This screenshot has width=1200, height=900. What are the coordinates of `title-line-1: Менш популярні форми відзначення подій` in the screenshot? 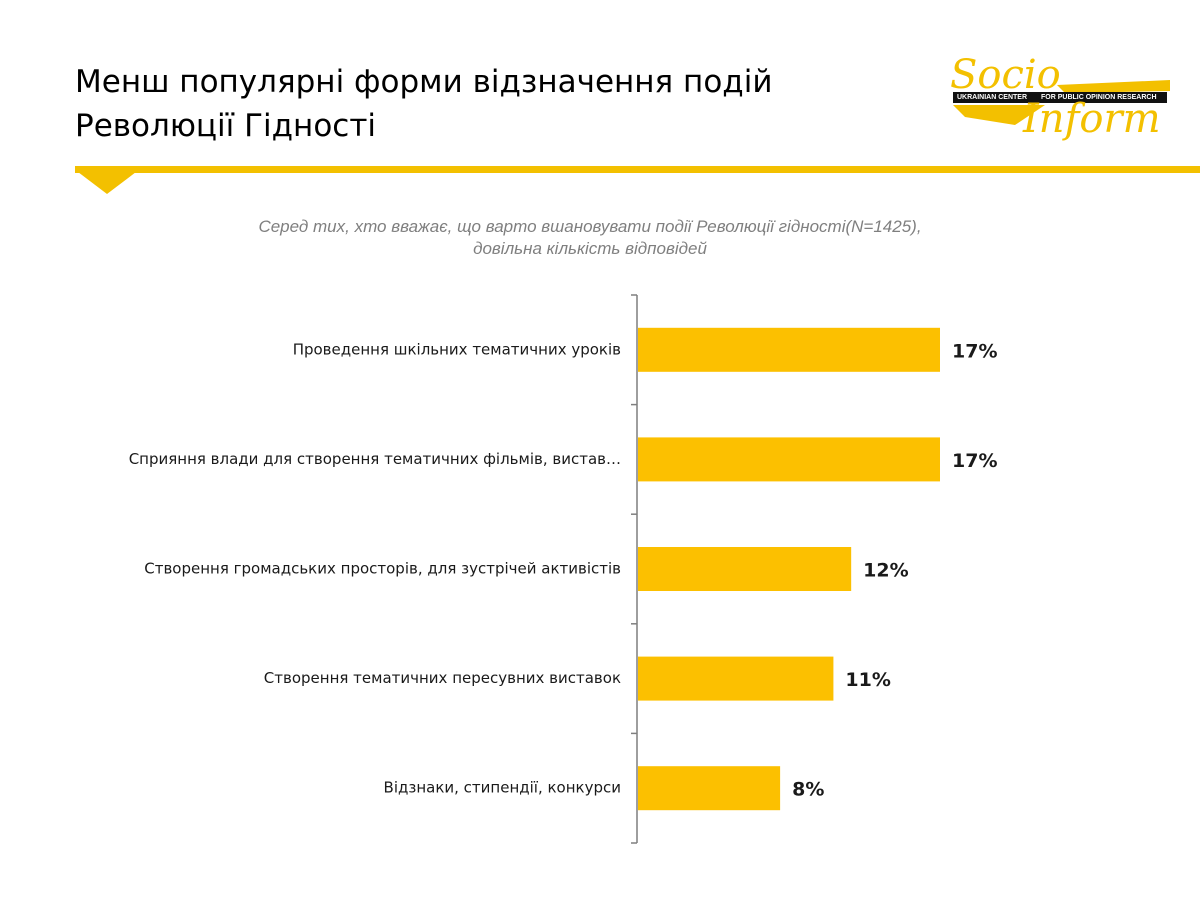 It's located at (424, 82).